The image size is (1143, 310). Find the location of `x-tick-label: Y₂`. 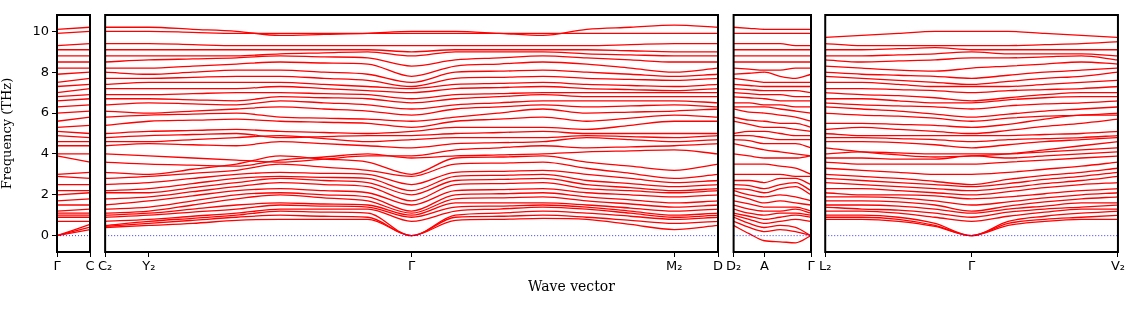

x-tick-label: Y₂ is located at coordinates (148, 266).